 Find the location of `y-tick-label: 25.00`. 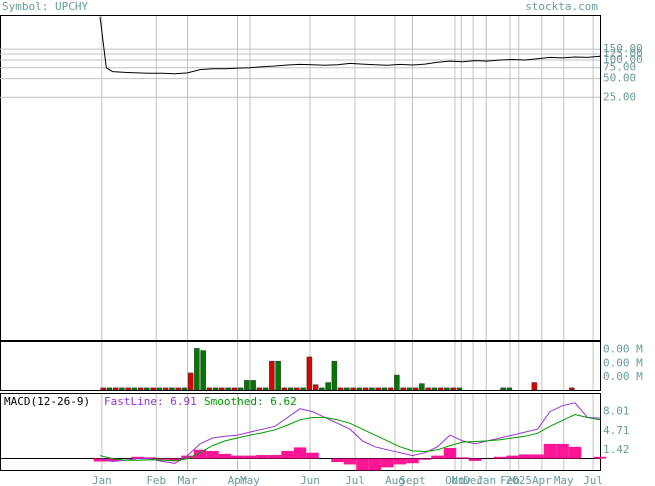

y-tick-label: 25.00 is located at coordinates (619, 96).